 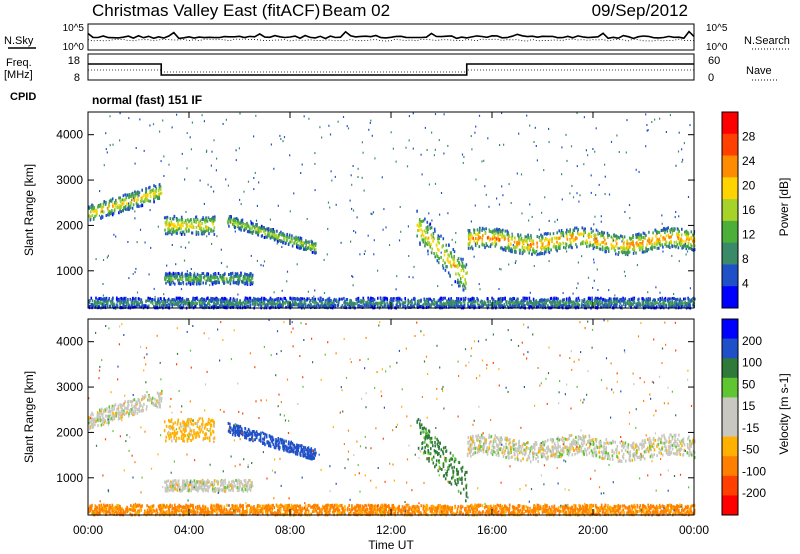 I want to click on nave-label: Nave, so click(x=759, y=71).